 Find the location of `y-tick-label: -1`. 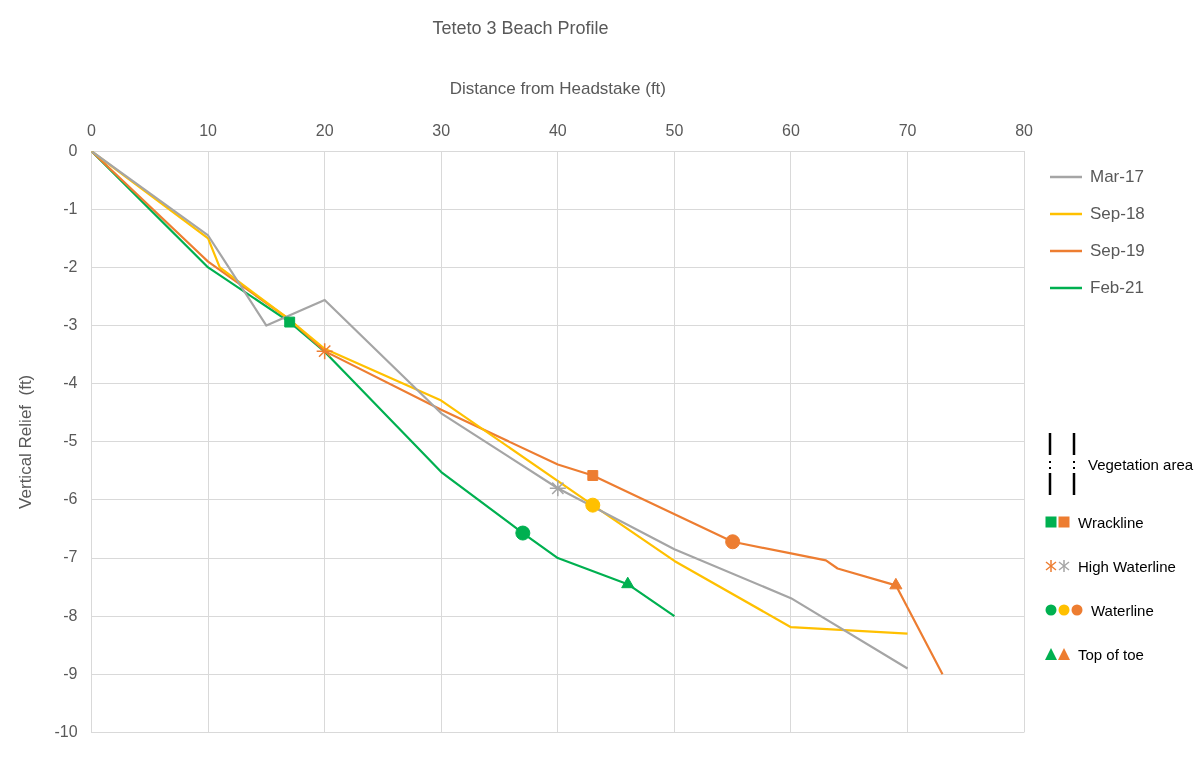

y-tick-label: -1 is located at coordinates (70, 208).